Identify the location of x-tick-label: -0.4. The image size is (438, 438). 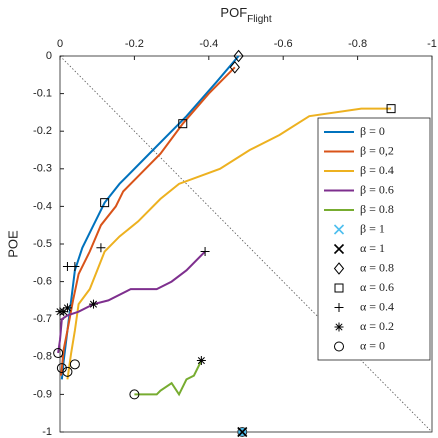
(208, 44).